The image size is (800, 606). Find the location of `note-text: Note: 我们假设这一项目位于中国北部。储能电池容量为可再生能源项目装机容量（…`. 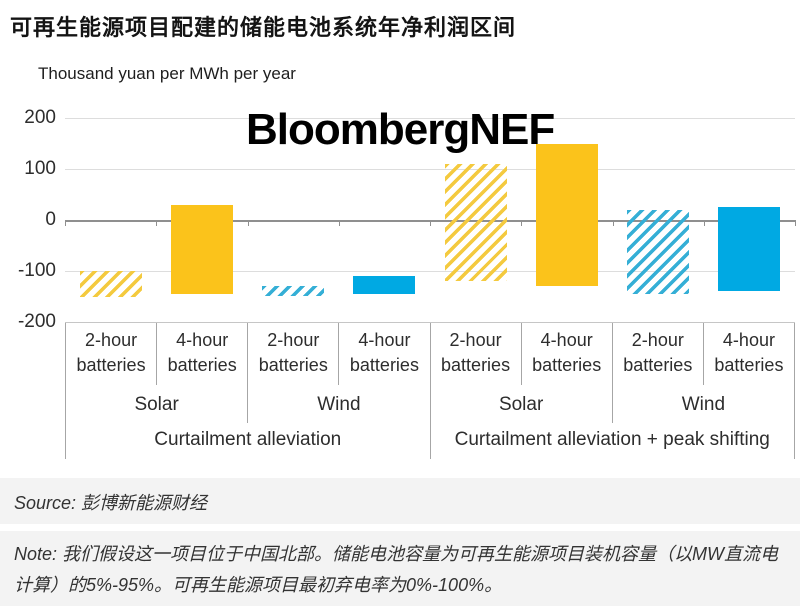

note-text: Note: 我们假设这一项目位于中国北部。储能电池容量为可再生能源项目装机容量（… is located at coordinates (396, 569).